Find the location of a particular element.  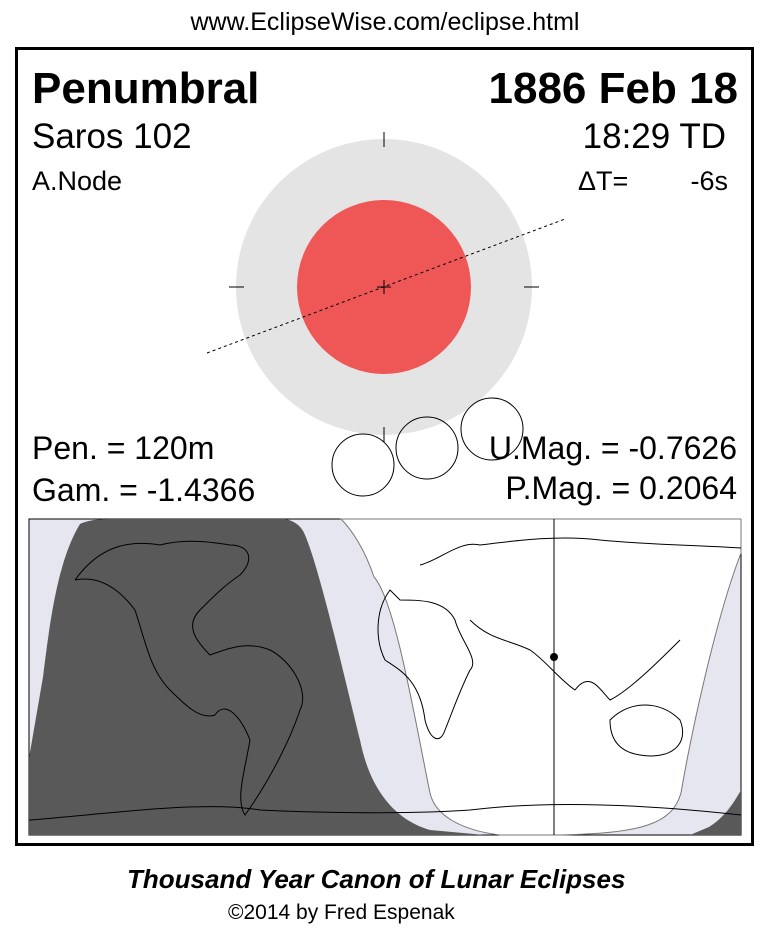

canon-title: Thousand Year Canon of Lunar Eclipses is located at coordinates (376, 879).